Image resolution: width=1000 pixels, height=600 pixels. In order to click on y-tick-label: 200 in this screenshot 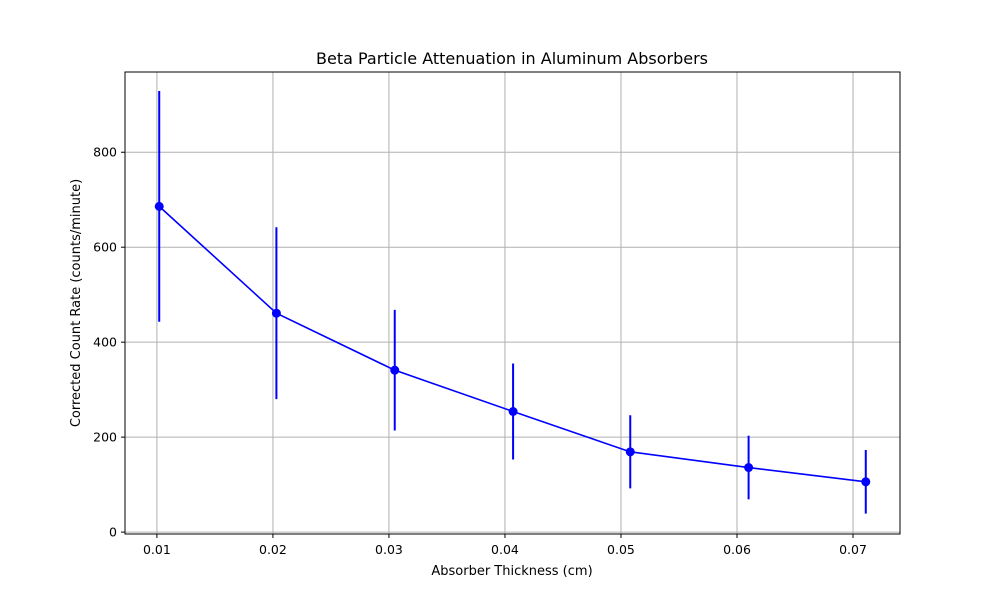, I will do `click(105, 437)`.